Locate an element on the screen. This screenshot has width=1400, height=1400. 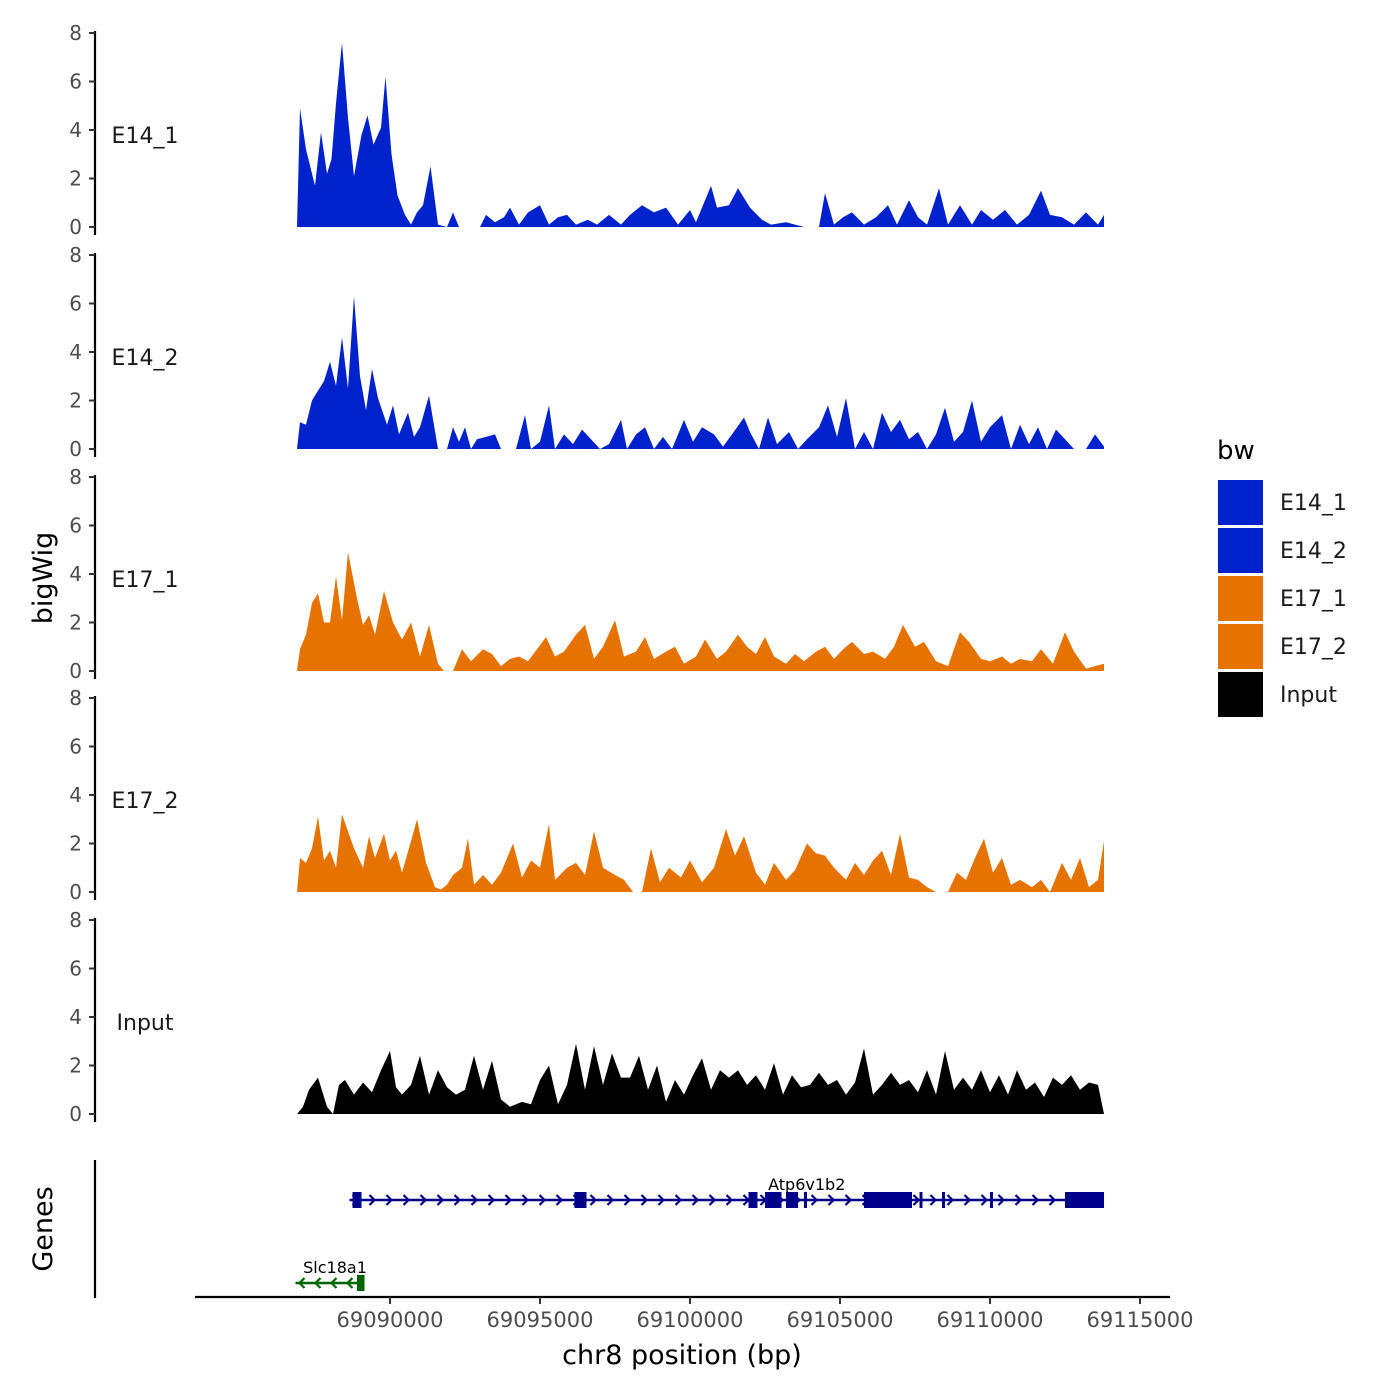
y-tick-label-e17-1-2: 2 is located at coordinates (75, 623).